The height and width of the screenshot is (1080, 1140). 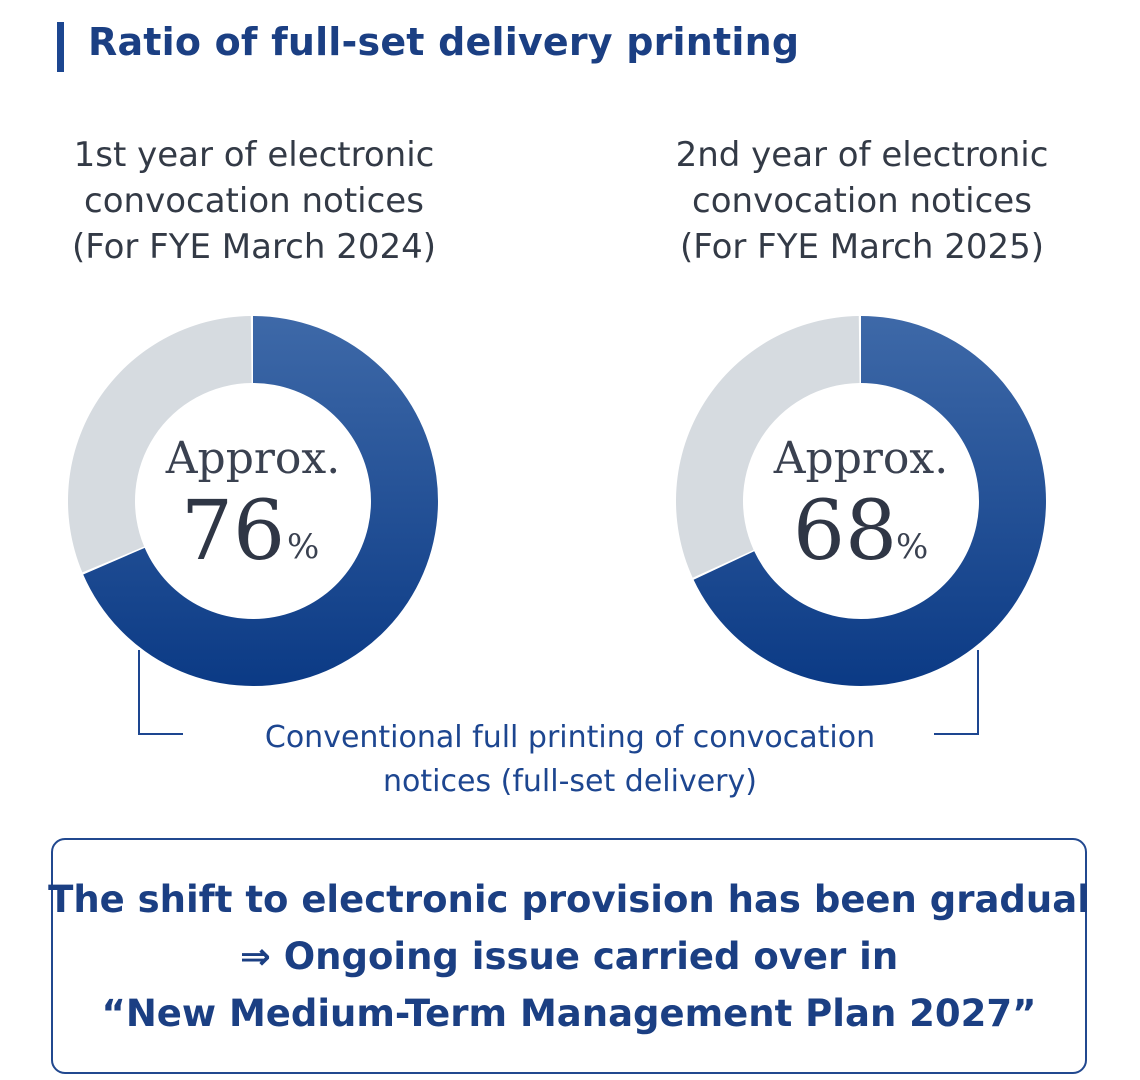 I want to click on summary-line: ⇒ Ongoing issue carried over in, so click(x=569, y=956).